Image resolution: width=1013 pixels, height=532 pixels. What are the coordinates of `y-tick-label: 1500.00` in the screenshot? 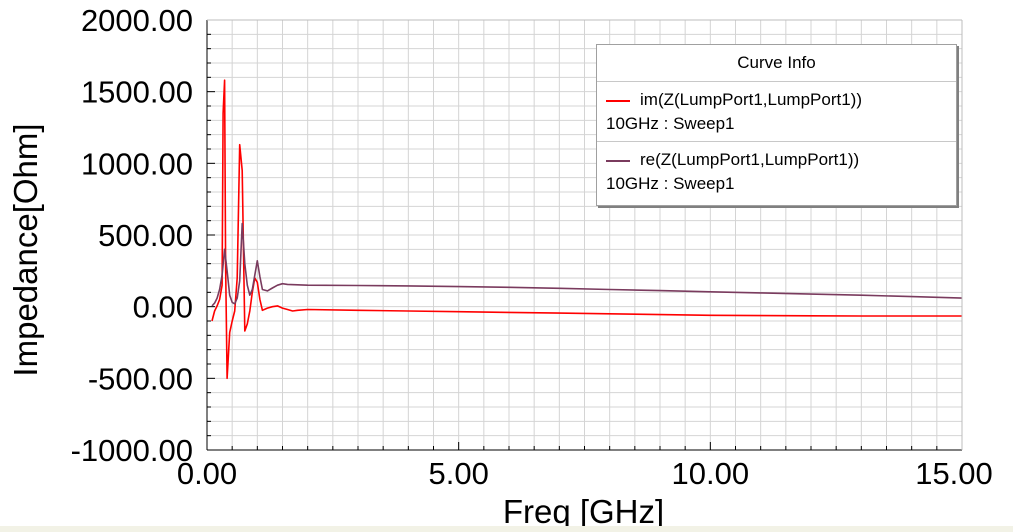 It's located at (137, 92).